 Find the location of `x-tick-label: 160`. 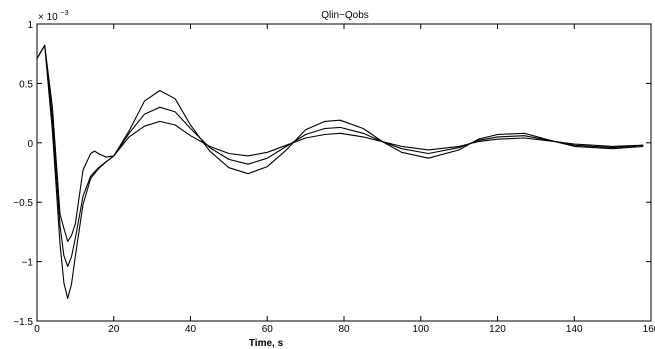

x-tick-label: 160 is located at coordinates (649, 329).